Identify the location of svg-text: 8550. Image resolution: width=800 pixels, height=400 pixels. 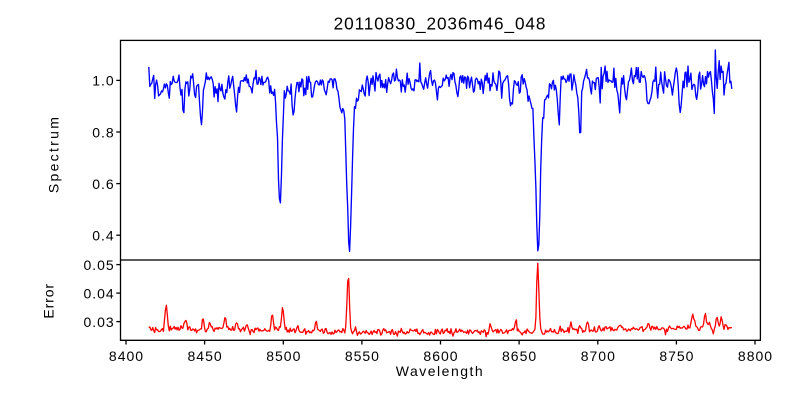
(362, 356).